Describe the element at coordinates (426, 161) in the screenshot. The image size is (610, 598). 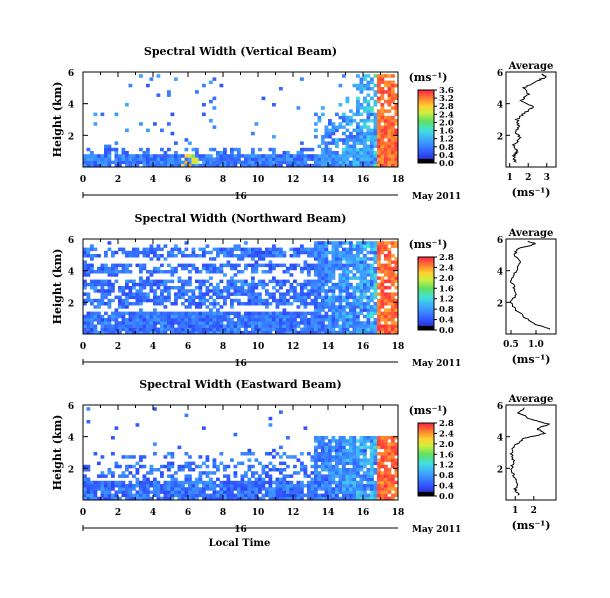
I see `colorbar-min-swatch` at that location.